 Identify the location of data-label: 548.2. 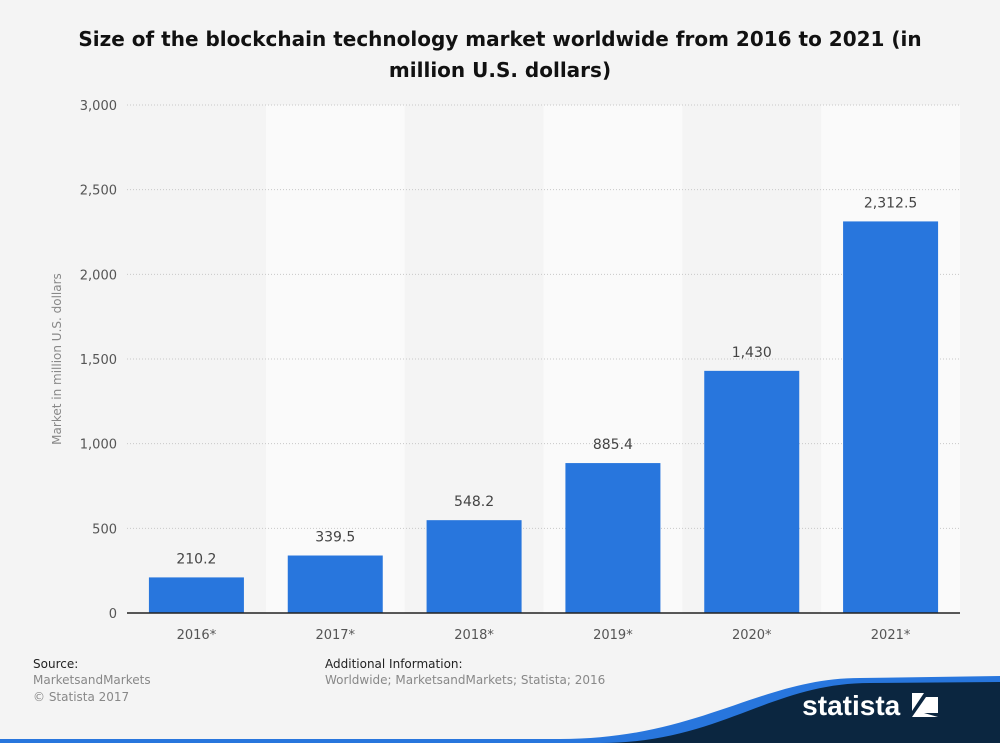
(474, 502).